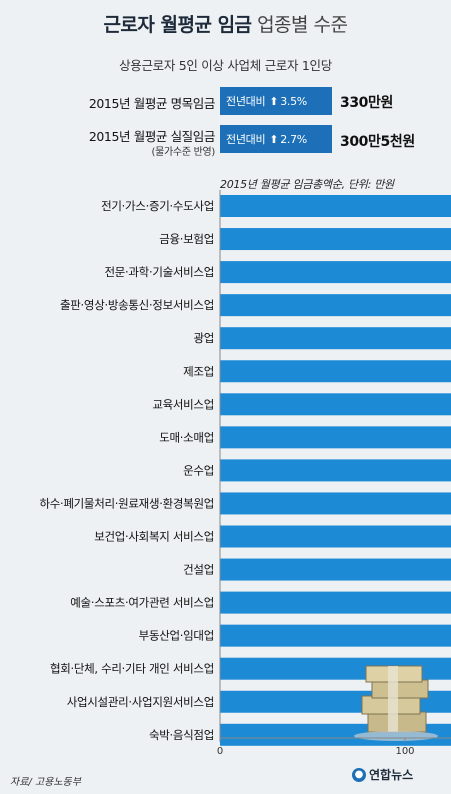 The image size is (451, 794). I want to click on page-subtitle: 상용근로자 5인 이상 사업체 근로자 1인당, so click(225, 65).